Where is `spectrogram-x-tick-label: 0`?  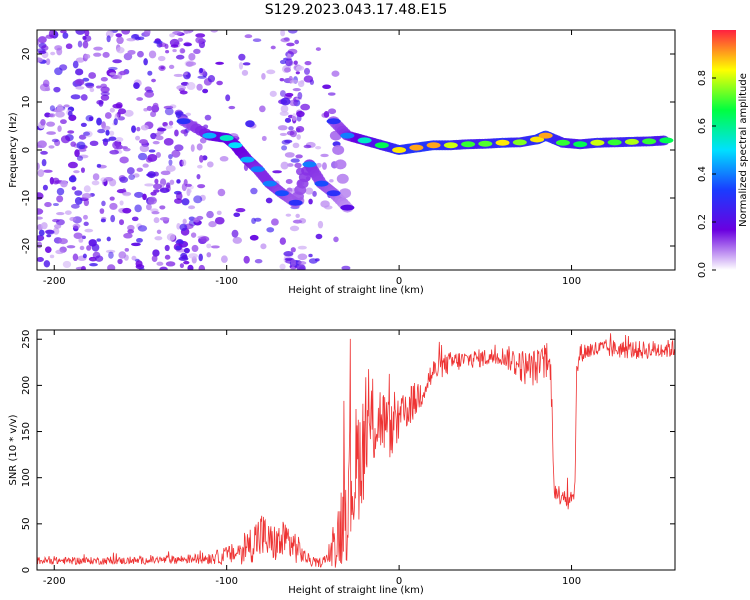
spectrogram-x-tick-label: 0 is located at coordinates (399, 281).